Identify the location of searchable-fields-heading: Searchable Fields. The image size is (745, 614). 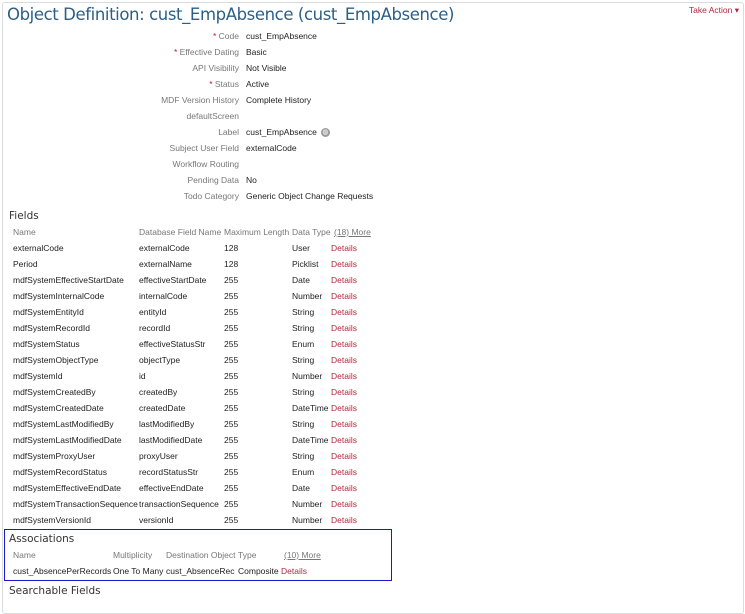
(55, 591).